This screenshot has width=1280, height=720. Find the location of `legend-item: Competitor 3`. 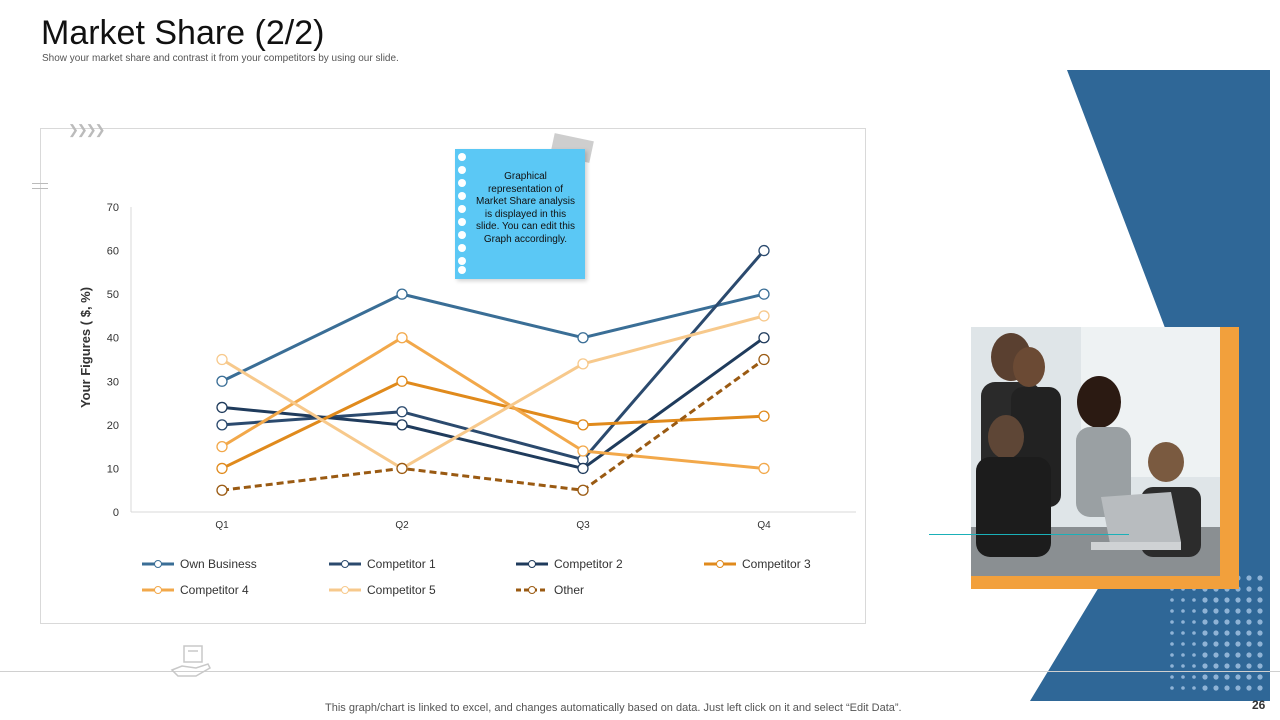

legend-item: Competitor 3 is located at coordinates (756, 564).